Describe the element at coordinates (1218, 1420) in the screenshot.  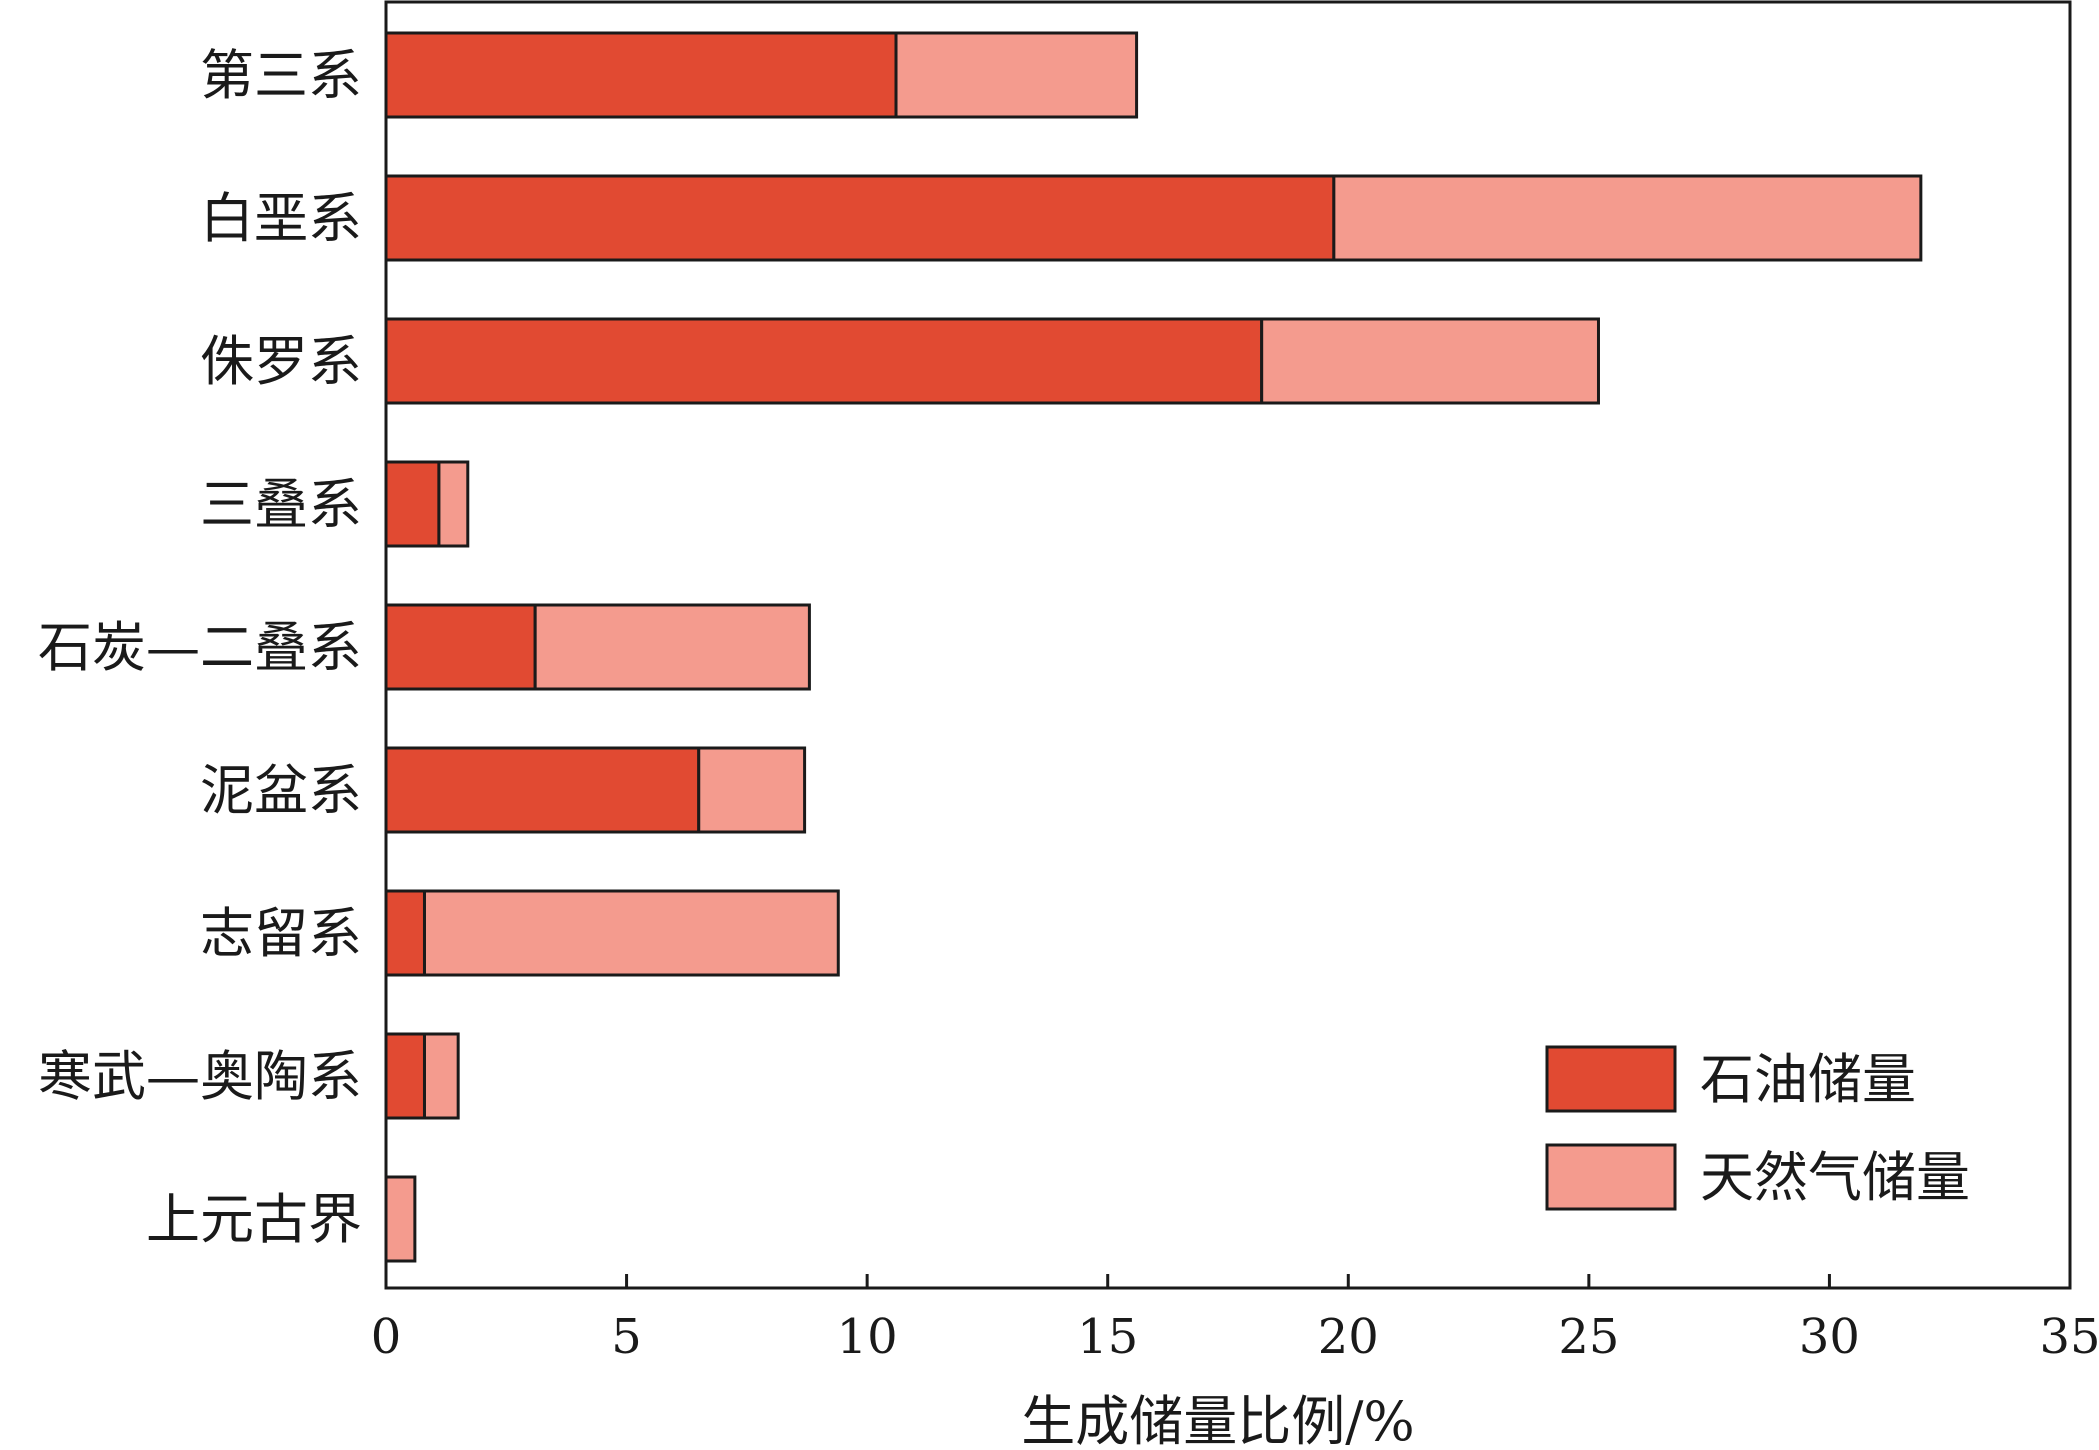
I see `x-axis-label: 生成储量比例/%` at that location.